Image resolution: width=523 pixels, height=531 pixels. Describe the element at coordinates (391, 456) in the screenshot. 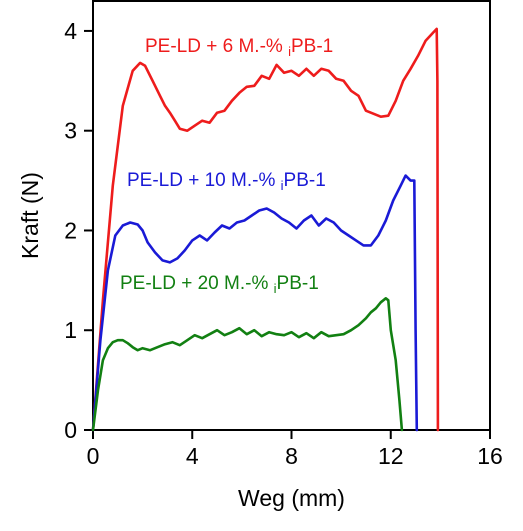

I see `x-tick-label: 12` at that location.